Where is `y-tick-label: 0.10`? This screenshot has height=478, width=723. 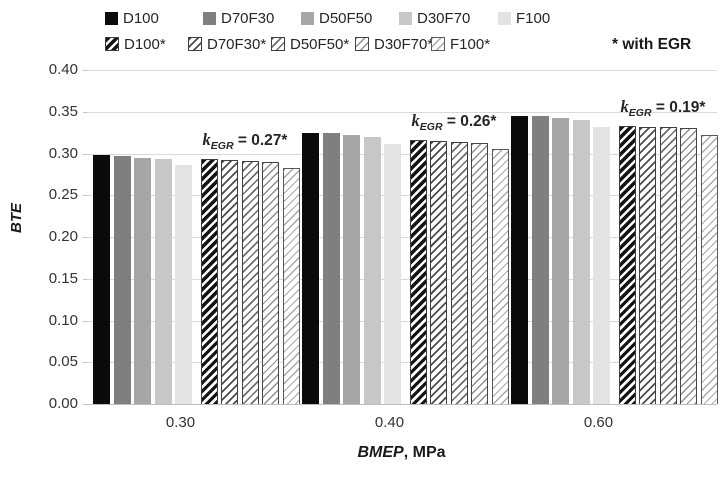 y-tick-label: 0.10 is located at coordinates (63, 320).